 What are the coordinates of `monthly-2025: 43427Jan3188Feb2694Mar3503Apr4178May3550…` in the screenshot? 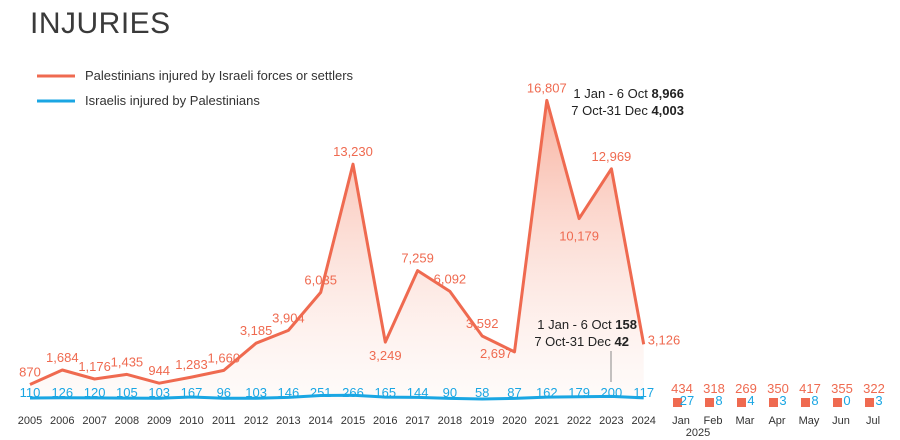 It's located at (778, 410).